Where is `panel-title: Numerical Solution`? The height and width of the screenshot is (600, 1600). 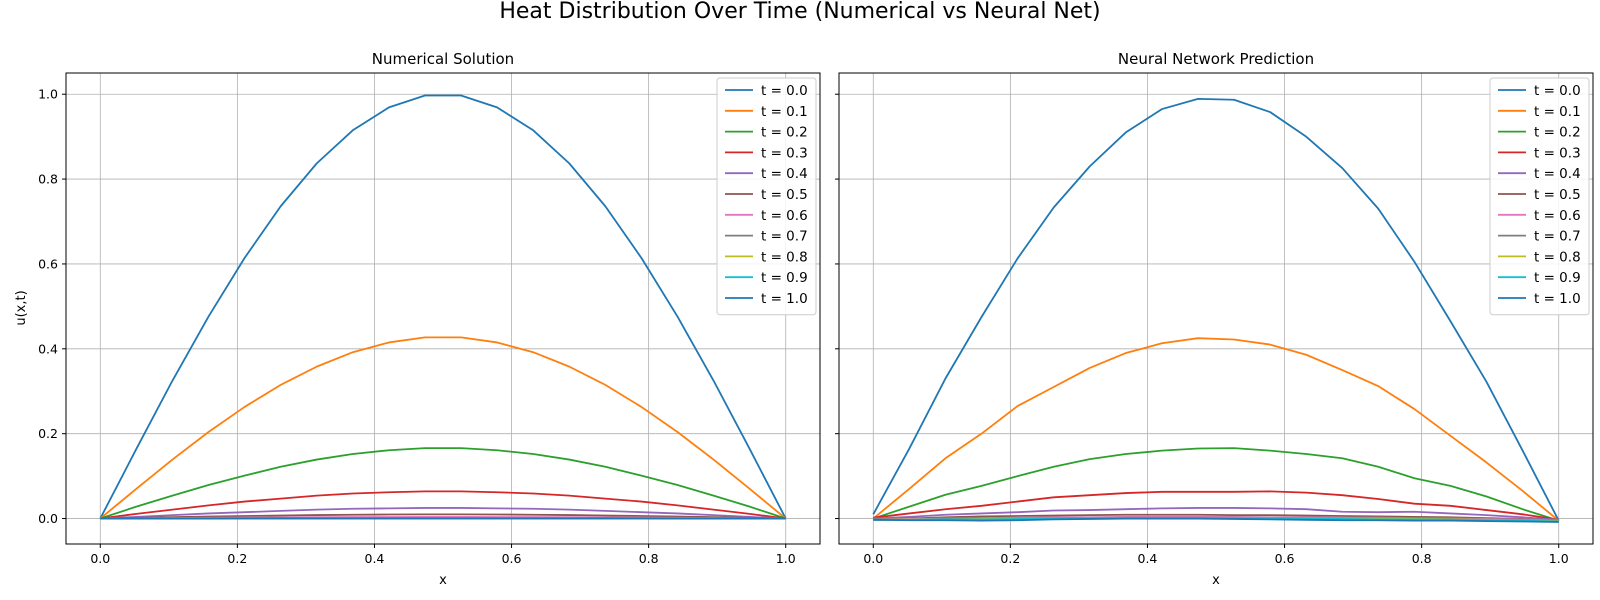 panel-title: Numerical Solution is located at coordinates (443, 59).